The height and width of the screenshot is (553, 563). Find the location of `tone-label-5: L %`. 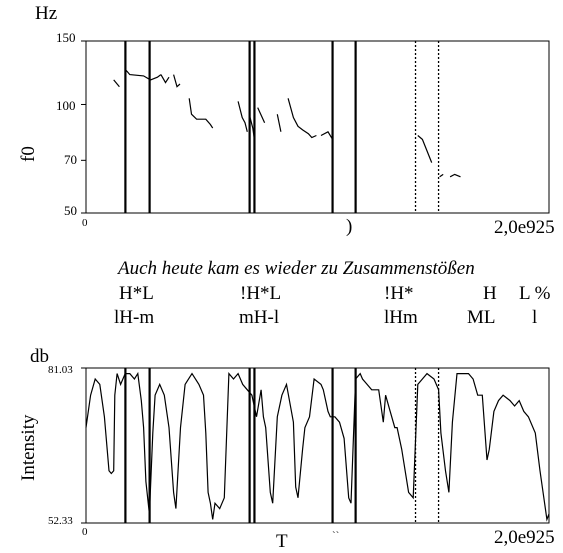

tone-label-5: L % is located at coordinates (535, 293).